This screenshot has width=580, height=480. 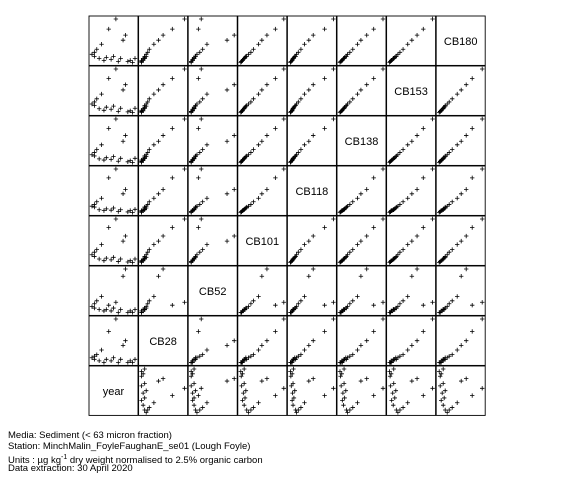 I want to click on variable-label: year, so click(x=114, y=392).